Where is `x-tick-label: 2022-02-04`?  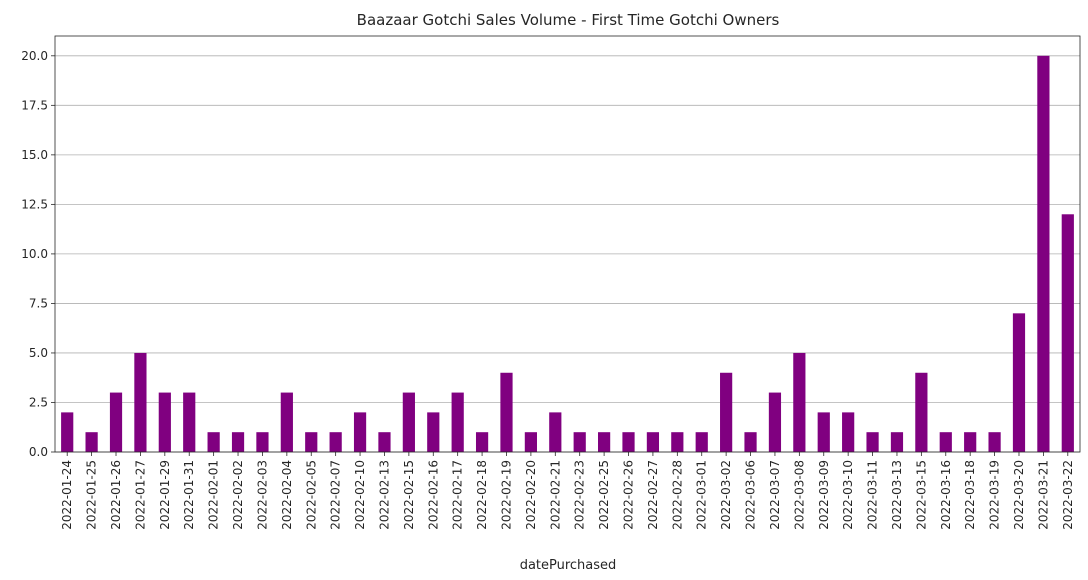 x-tick-label: 2022-02-04 is located at coordinates (287, 495).